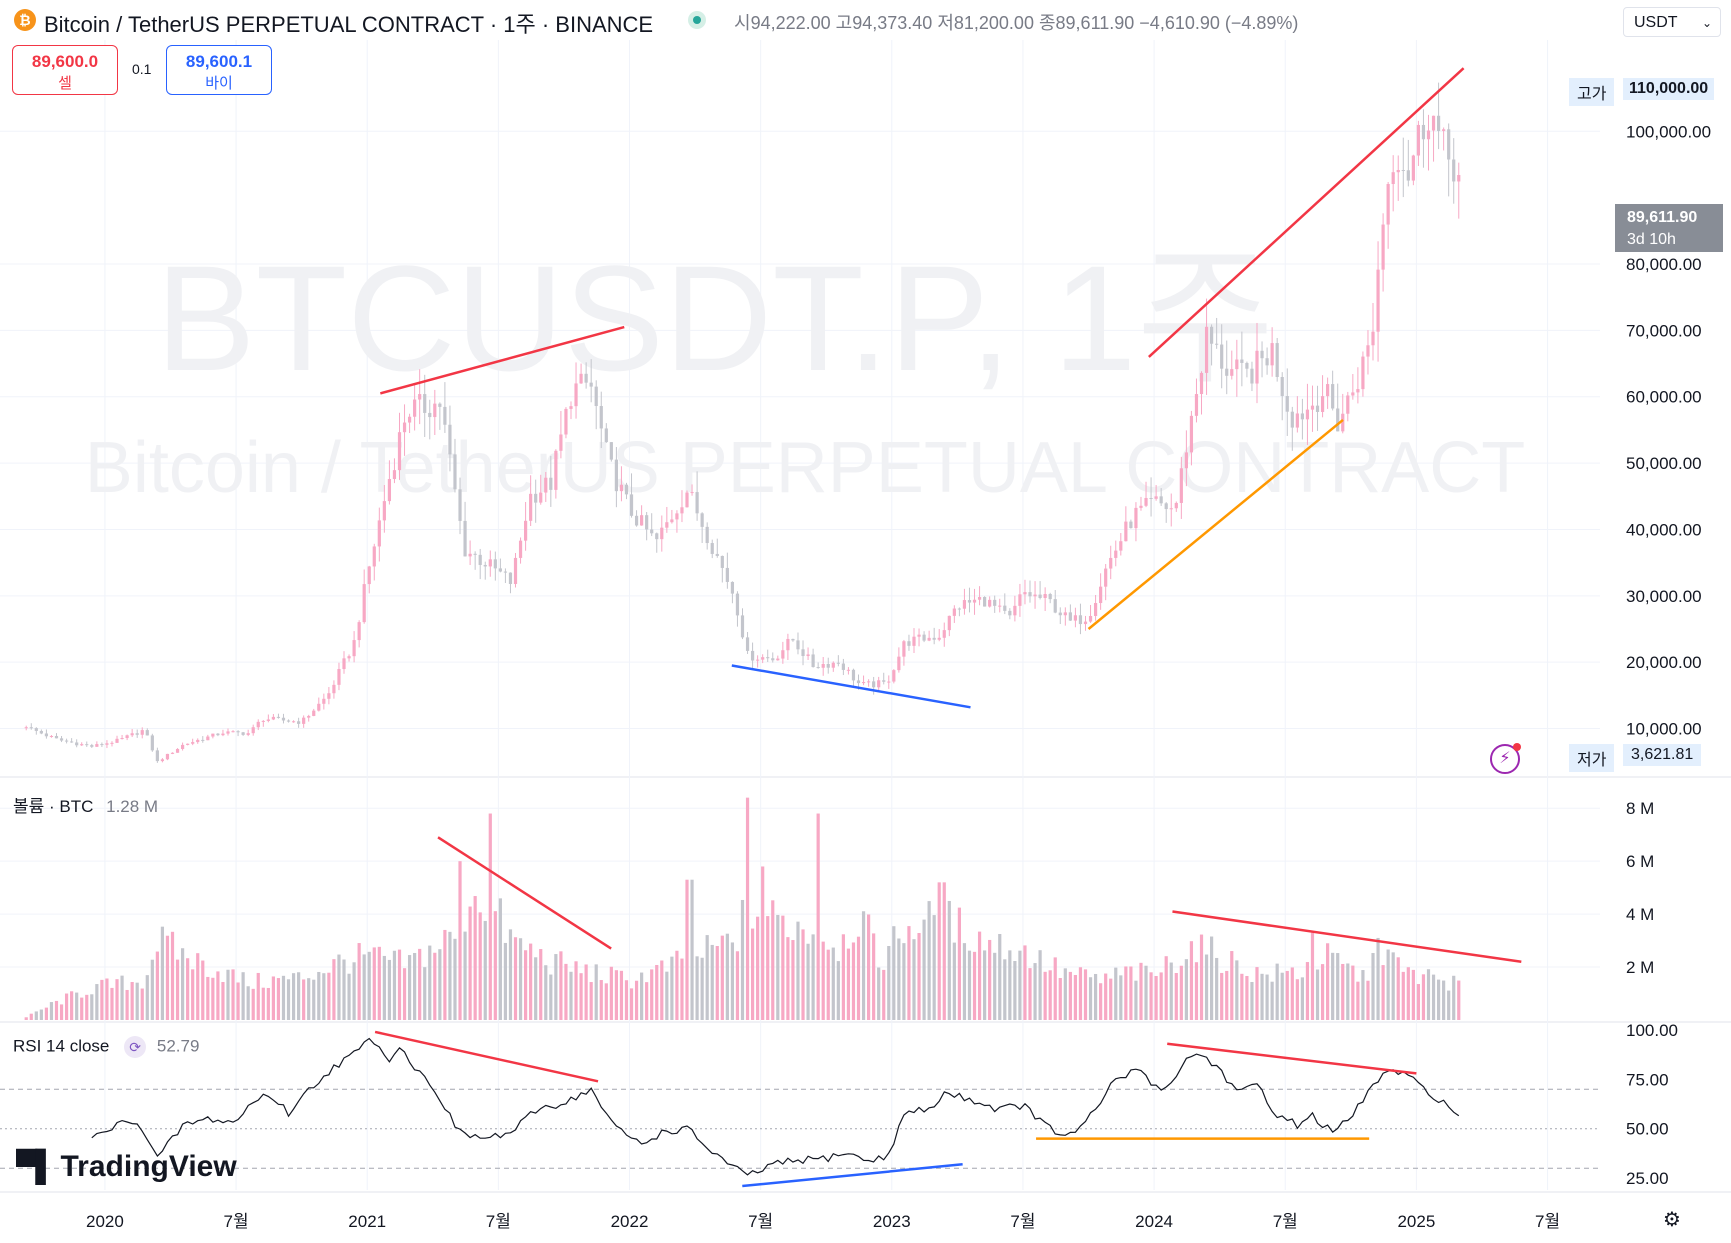 The image size is (1731, 1243). Describe the element at coordinates (1672, 1220) in the screenshot. I see `settings-icon: ⚙` at that location.